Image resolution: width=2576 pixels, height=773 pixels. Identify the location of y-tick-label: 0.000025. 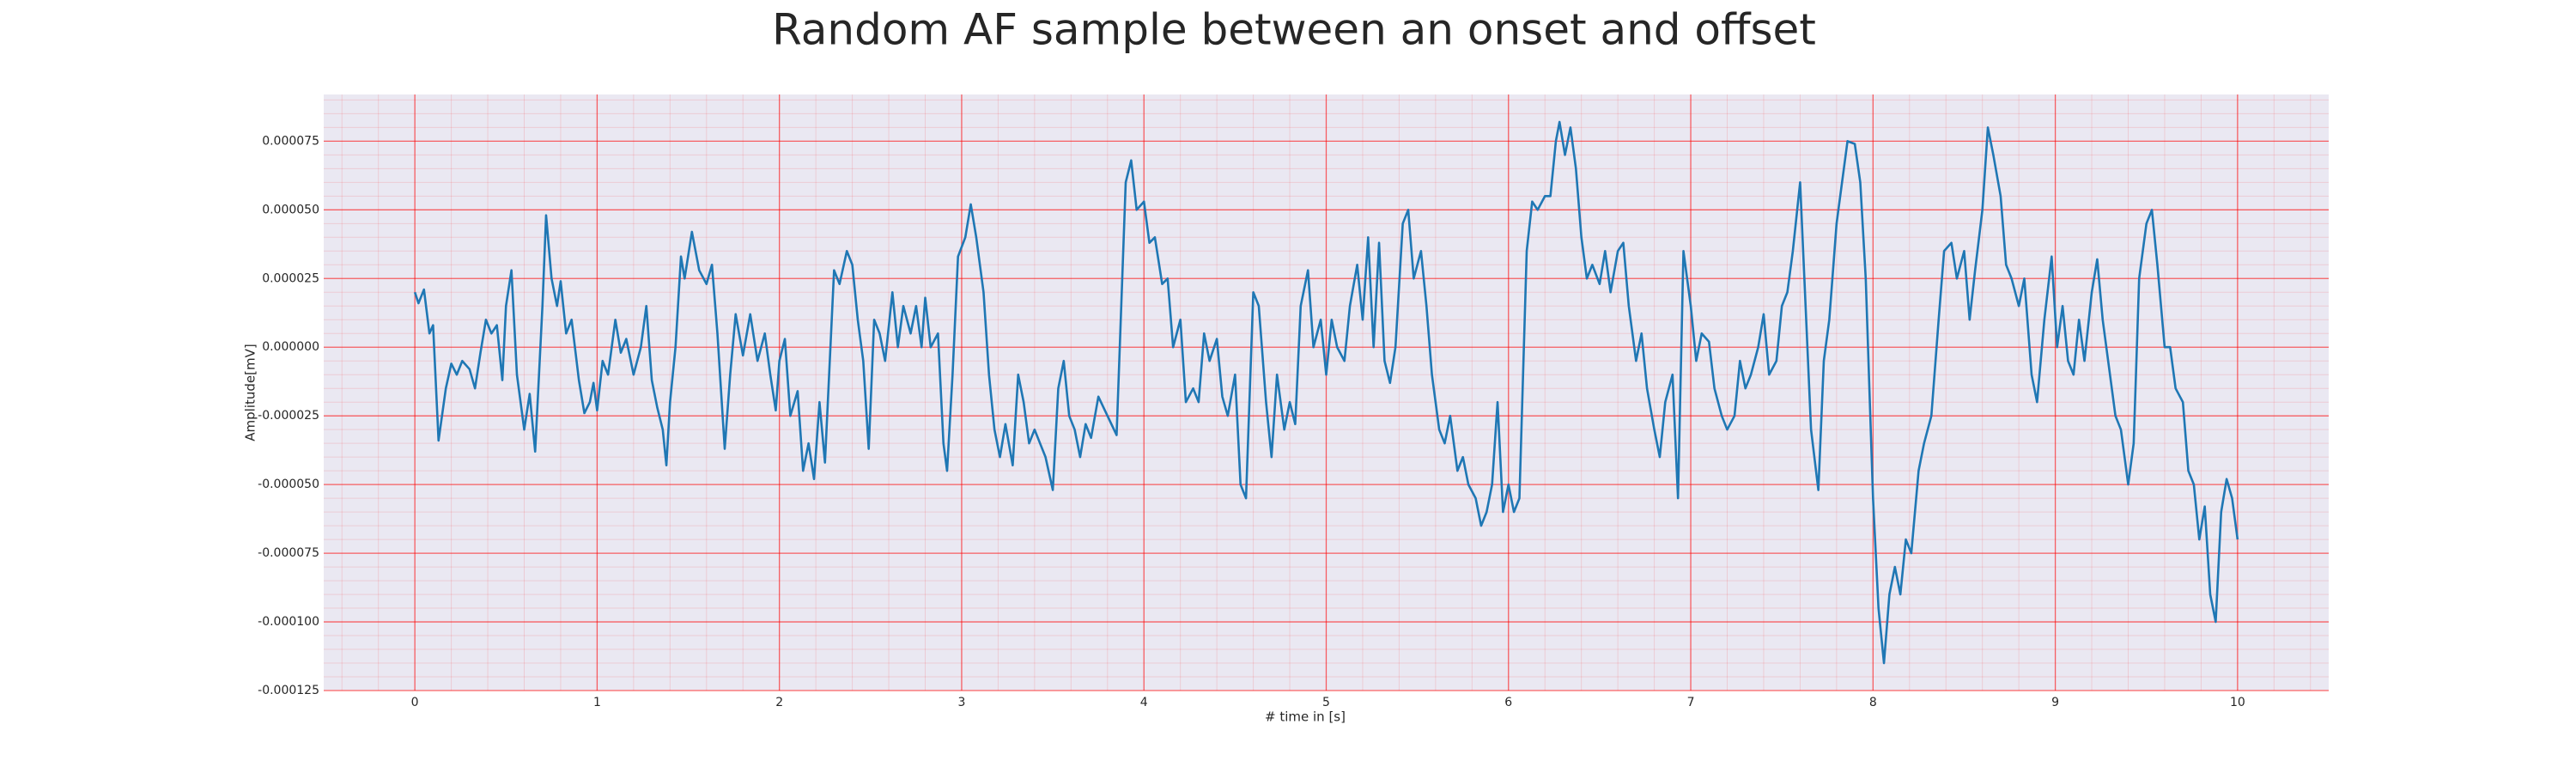
(291, 278).